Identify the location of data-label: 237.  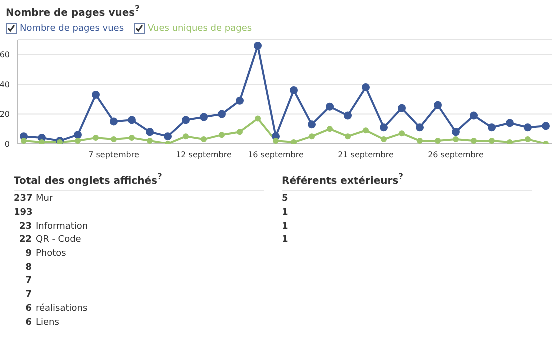
(23, 200).